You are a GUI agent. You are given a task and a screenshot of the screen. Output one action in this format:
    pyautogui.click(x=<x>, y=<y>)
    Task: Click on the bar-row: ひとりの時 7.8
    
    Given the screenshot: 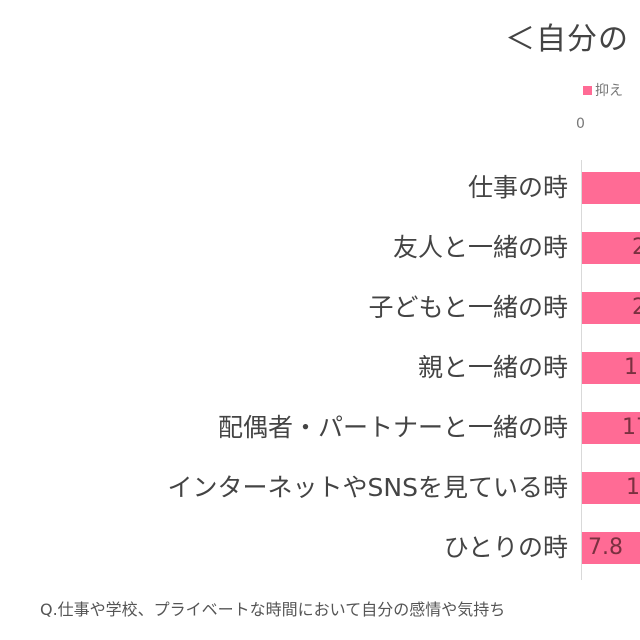 What is the action you would take?
    pyautogui.click(x=320, y=548)
    